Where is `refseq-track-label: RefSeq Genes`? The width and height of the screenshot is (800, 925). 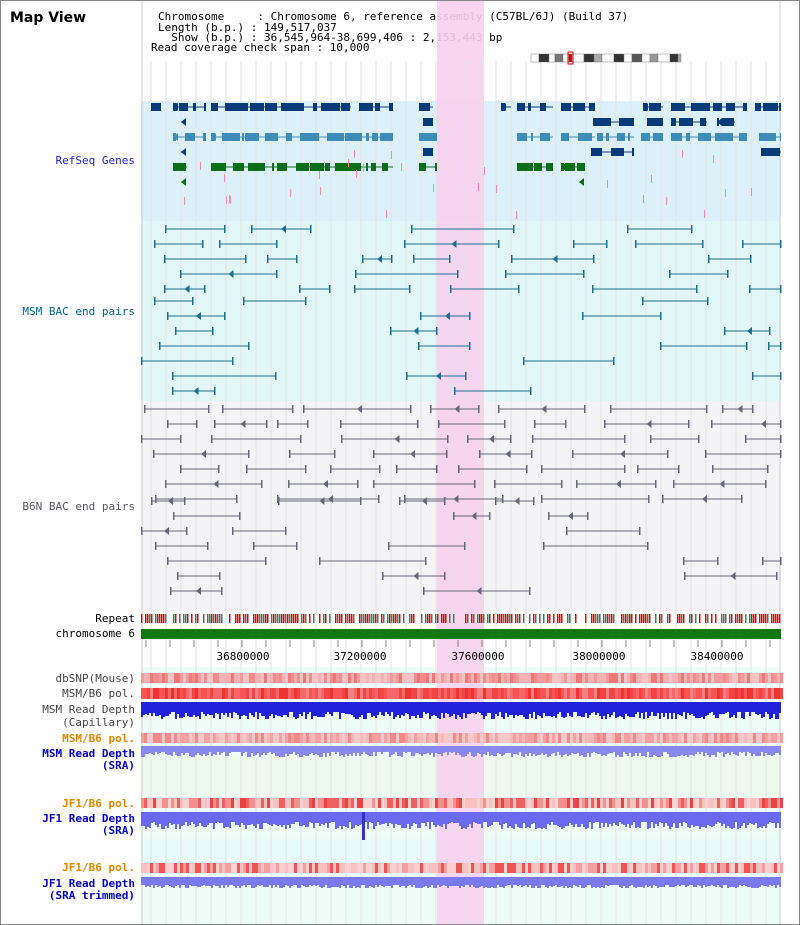 refseq-track-label: RefSeq Genes is located at coordinates (95, 160).